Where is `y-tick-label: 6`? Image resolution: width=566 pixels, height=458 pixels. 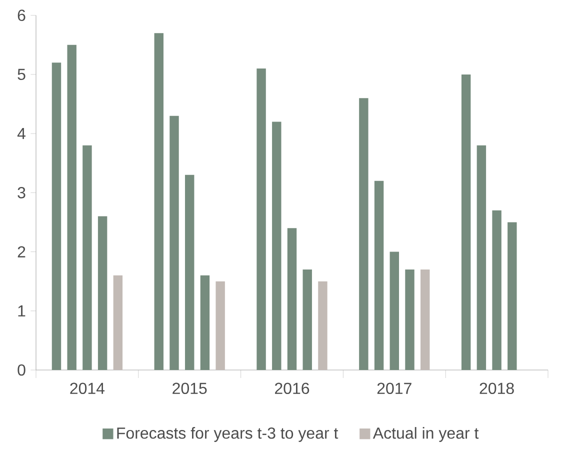 y-tick-label: 6 is located at coordinates (22, 15).